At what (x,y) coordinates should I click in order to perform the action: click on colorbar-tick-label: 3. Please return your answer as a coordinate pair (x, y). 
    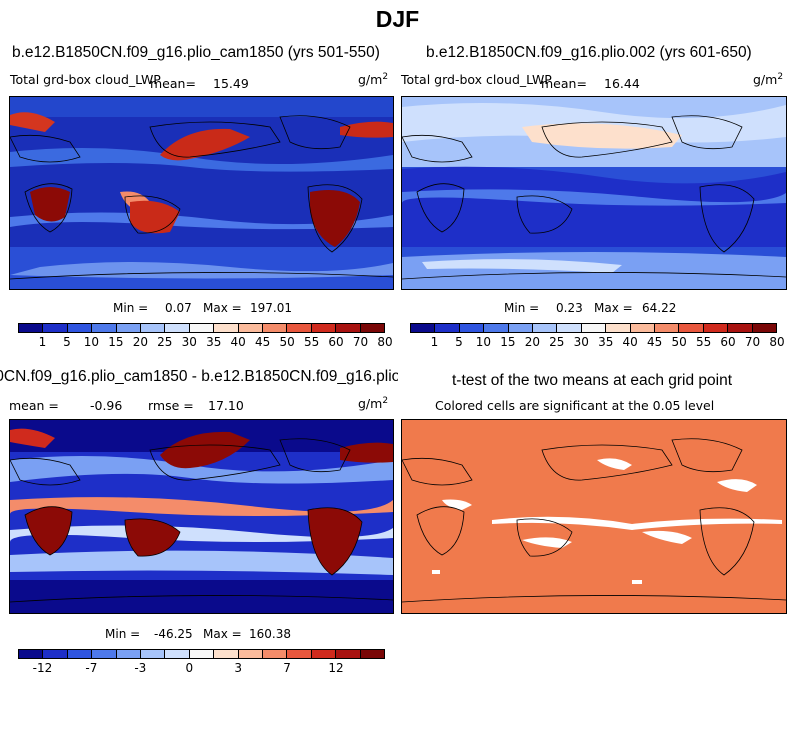
    Looking at the image, I should click on (238, 668).